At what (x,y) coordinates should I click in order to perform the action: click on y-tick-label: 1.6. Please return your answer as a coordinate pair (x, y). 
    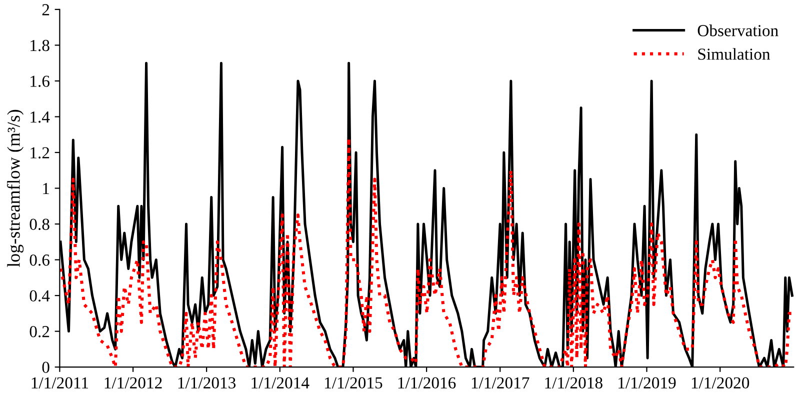
    Looking at the image, I should click on (40, 81).